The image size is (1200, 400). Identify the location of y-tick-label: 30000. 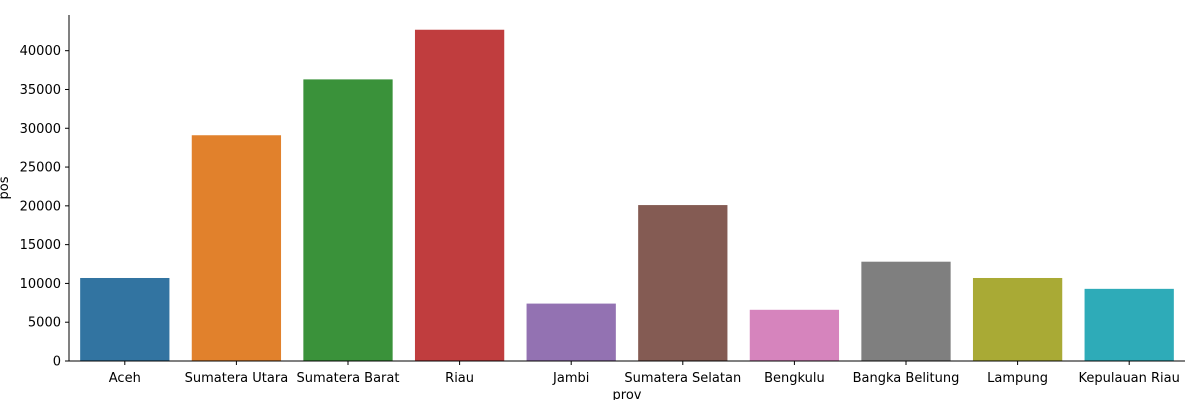
(40, 129).